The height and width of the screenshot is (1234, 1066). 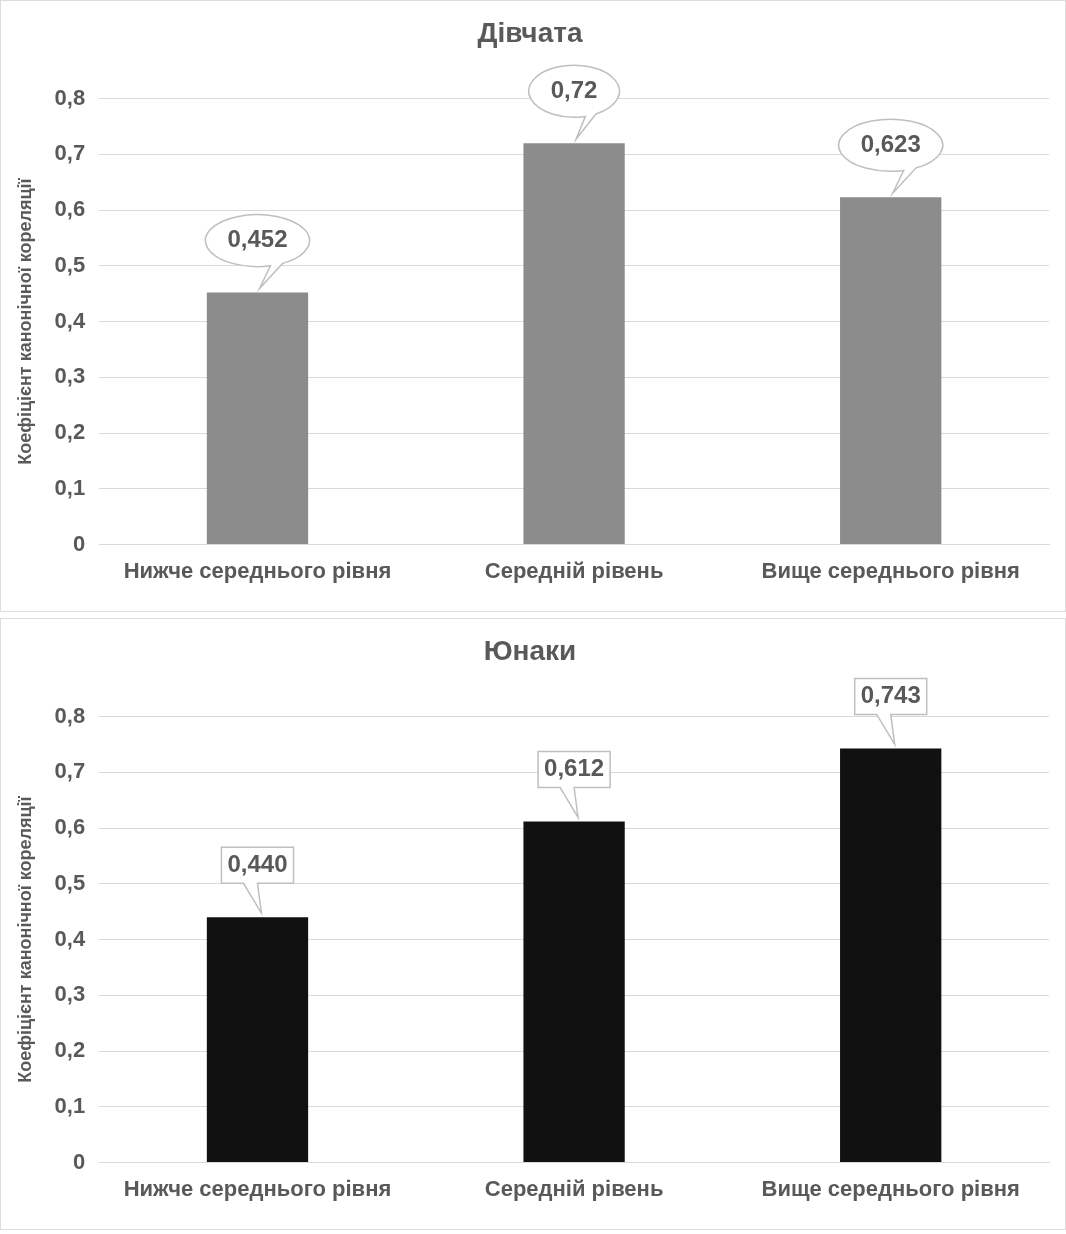 What do you see at coordinates (574, 89) in the screenshot?
I see `data-label: 0,72` at bounding box center [574, 89].